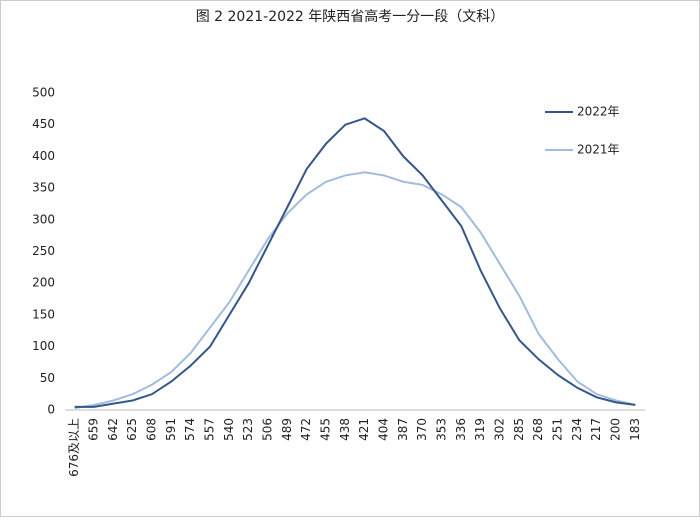 Image resolution: width=700 pixels, height=521 pixels. What do you see at coordinates (326, 429) in the screenshot?
I see `x-tick-label: 455` at bounding box center [326, 429].